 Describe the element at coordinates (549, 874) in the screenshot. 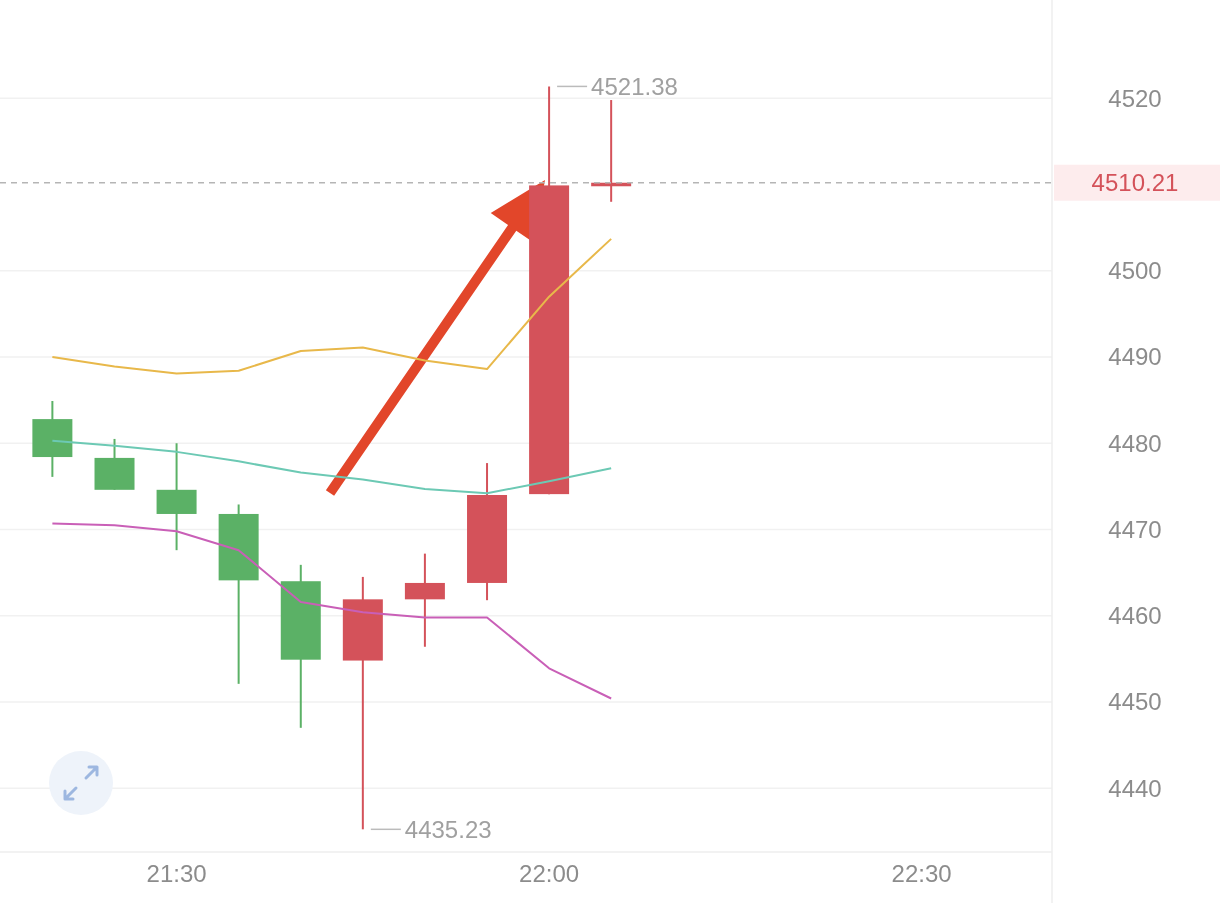

I see `x-tick-label: 22:00` at that location.